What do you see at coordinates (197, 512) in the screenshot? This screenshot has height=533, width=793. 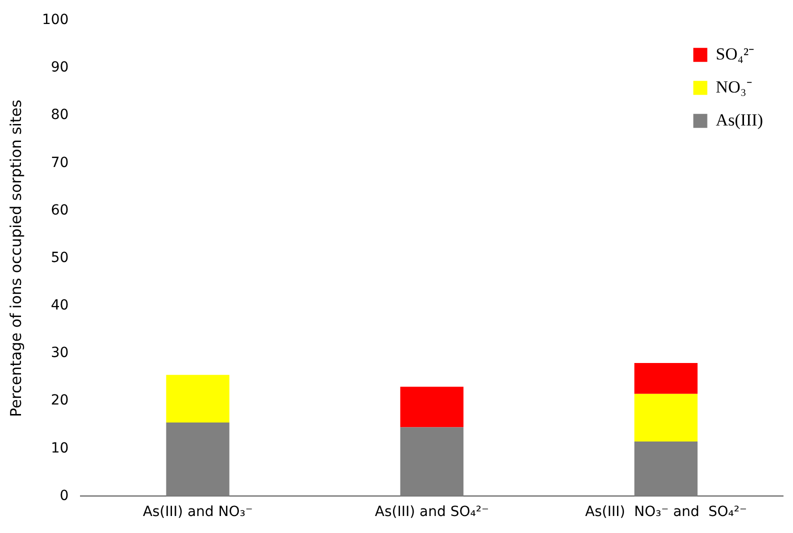 I see `x-tick-label: As(III) and NO₃⁻` at bounding box center [197, 512].